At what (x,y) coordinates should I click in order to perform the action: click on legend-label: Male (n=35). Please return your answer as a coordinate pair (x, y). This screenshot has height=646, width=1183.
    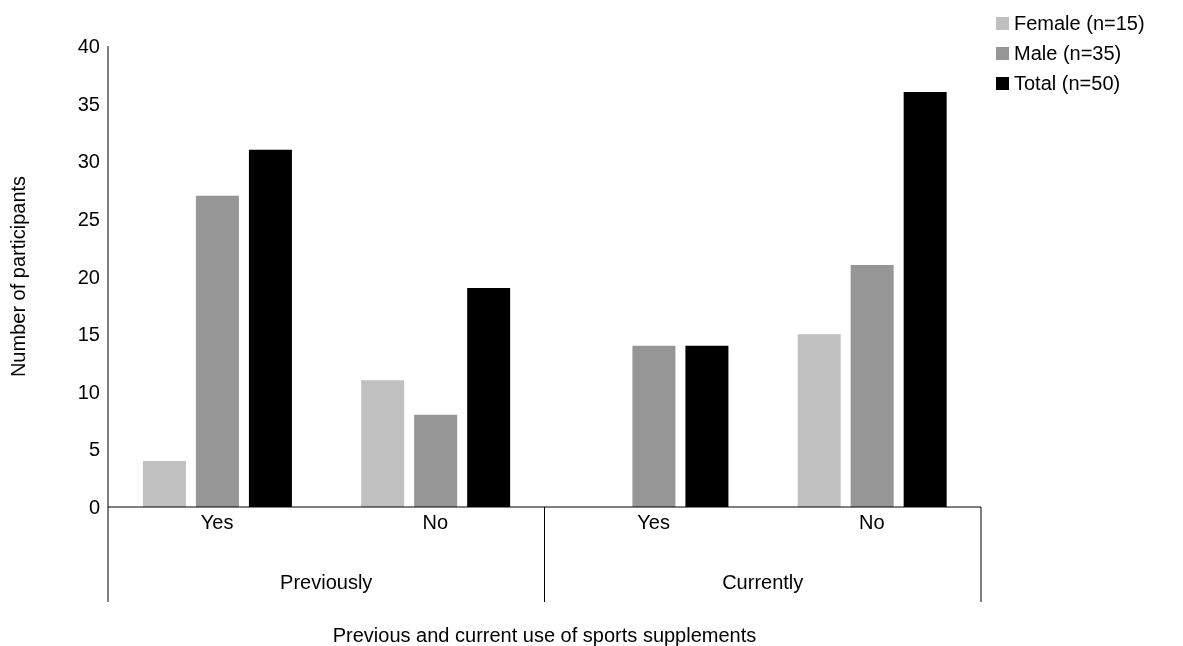
    Looking at the image, I should click on (1068, 53).